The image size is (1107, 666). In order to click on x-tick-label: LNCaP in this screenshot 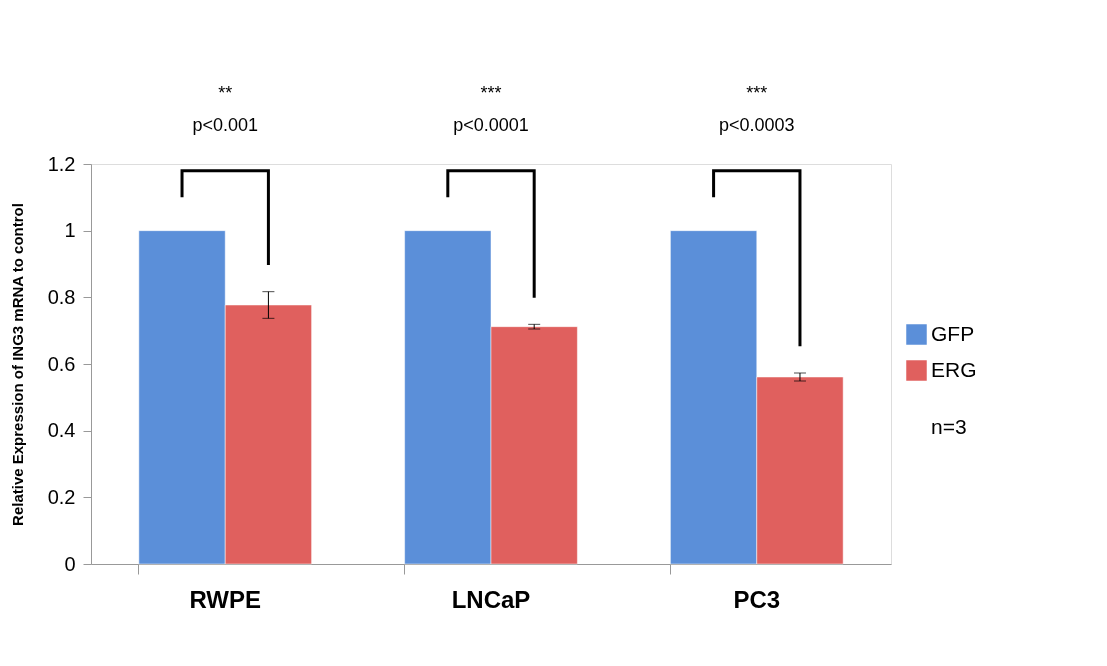, I will do `click(491, 599)`.